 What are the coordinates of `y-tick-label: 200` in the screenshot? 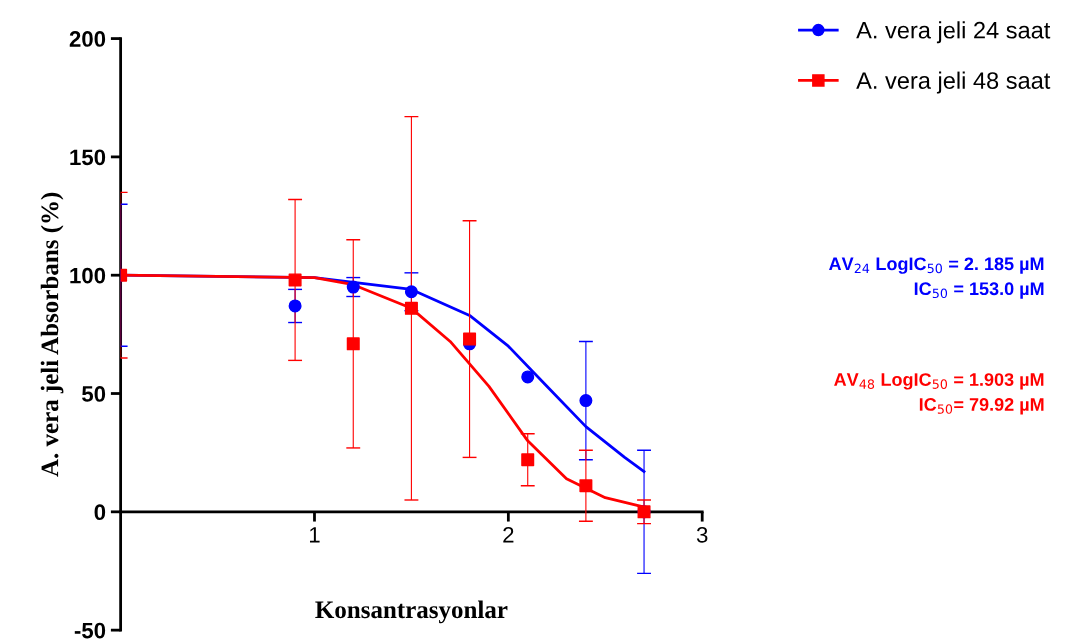 It's located at (87, 39).